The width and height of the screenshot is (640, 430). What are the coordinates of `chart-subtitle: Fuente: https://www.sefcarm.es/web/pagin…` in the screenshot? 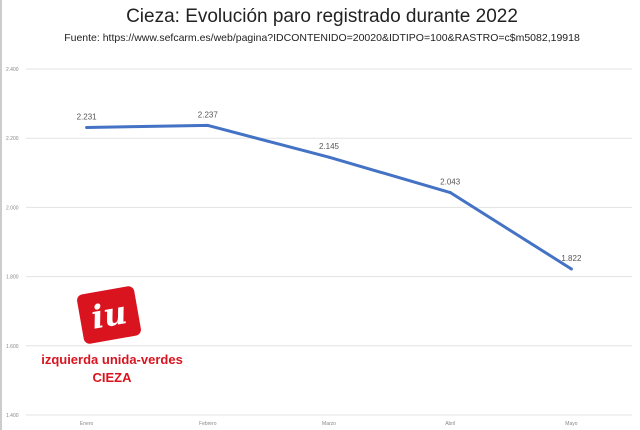 It's located at (322, 38).